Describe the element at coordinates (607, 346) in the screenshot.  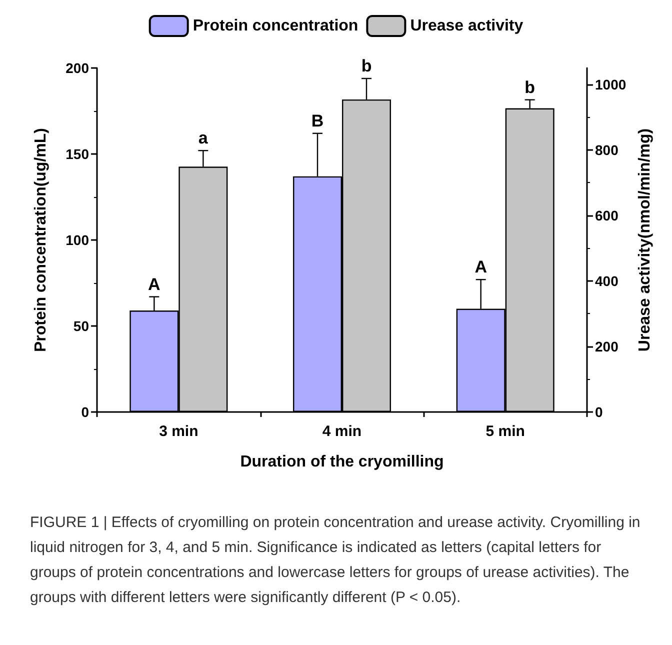
I see `y2-tick-label: 200` at that location.